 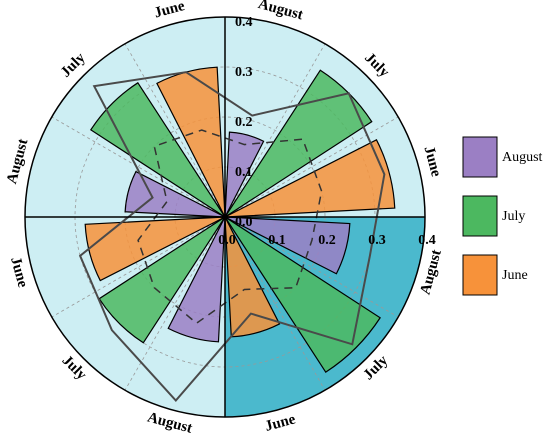 I want to click on legend-label: August, so click(x=522, y=157).